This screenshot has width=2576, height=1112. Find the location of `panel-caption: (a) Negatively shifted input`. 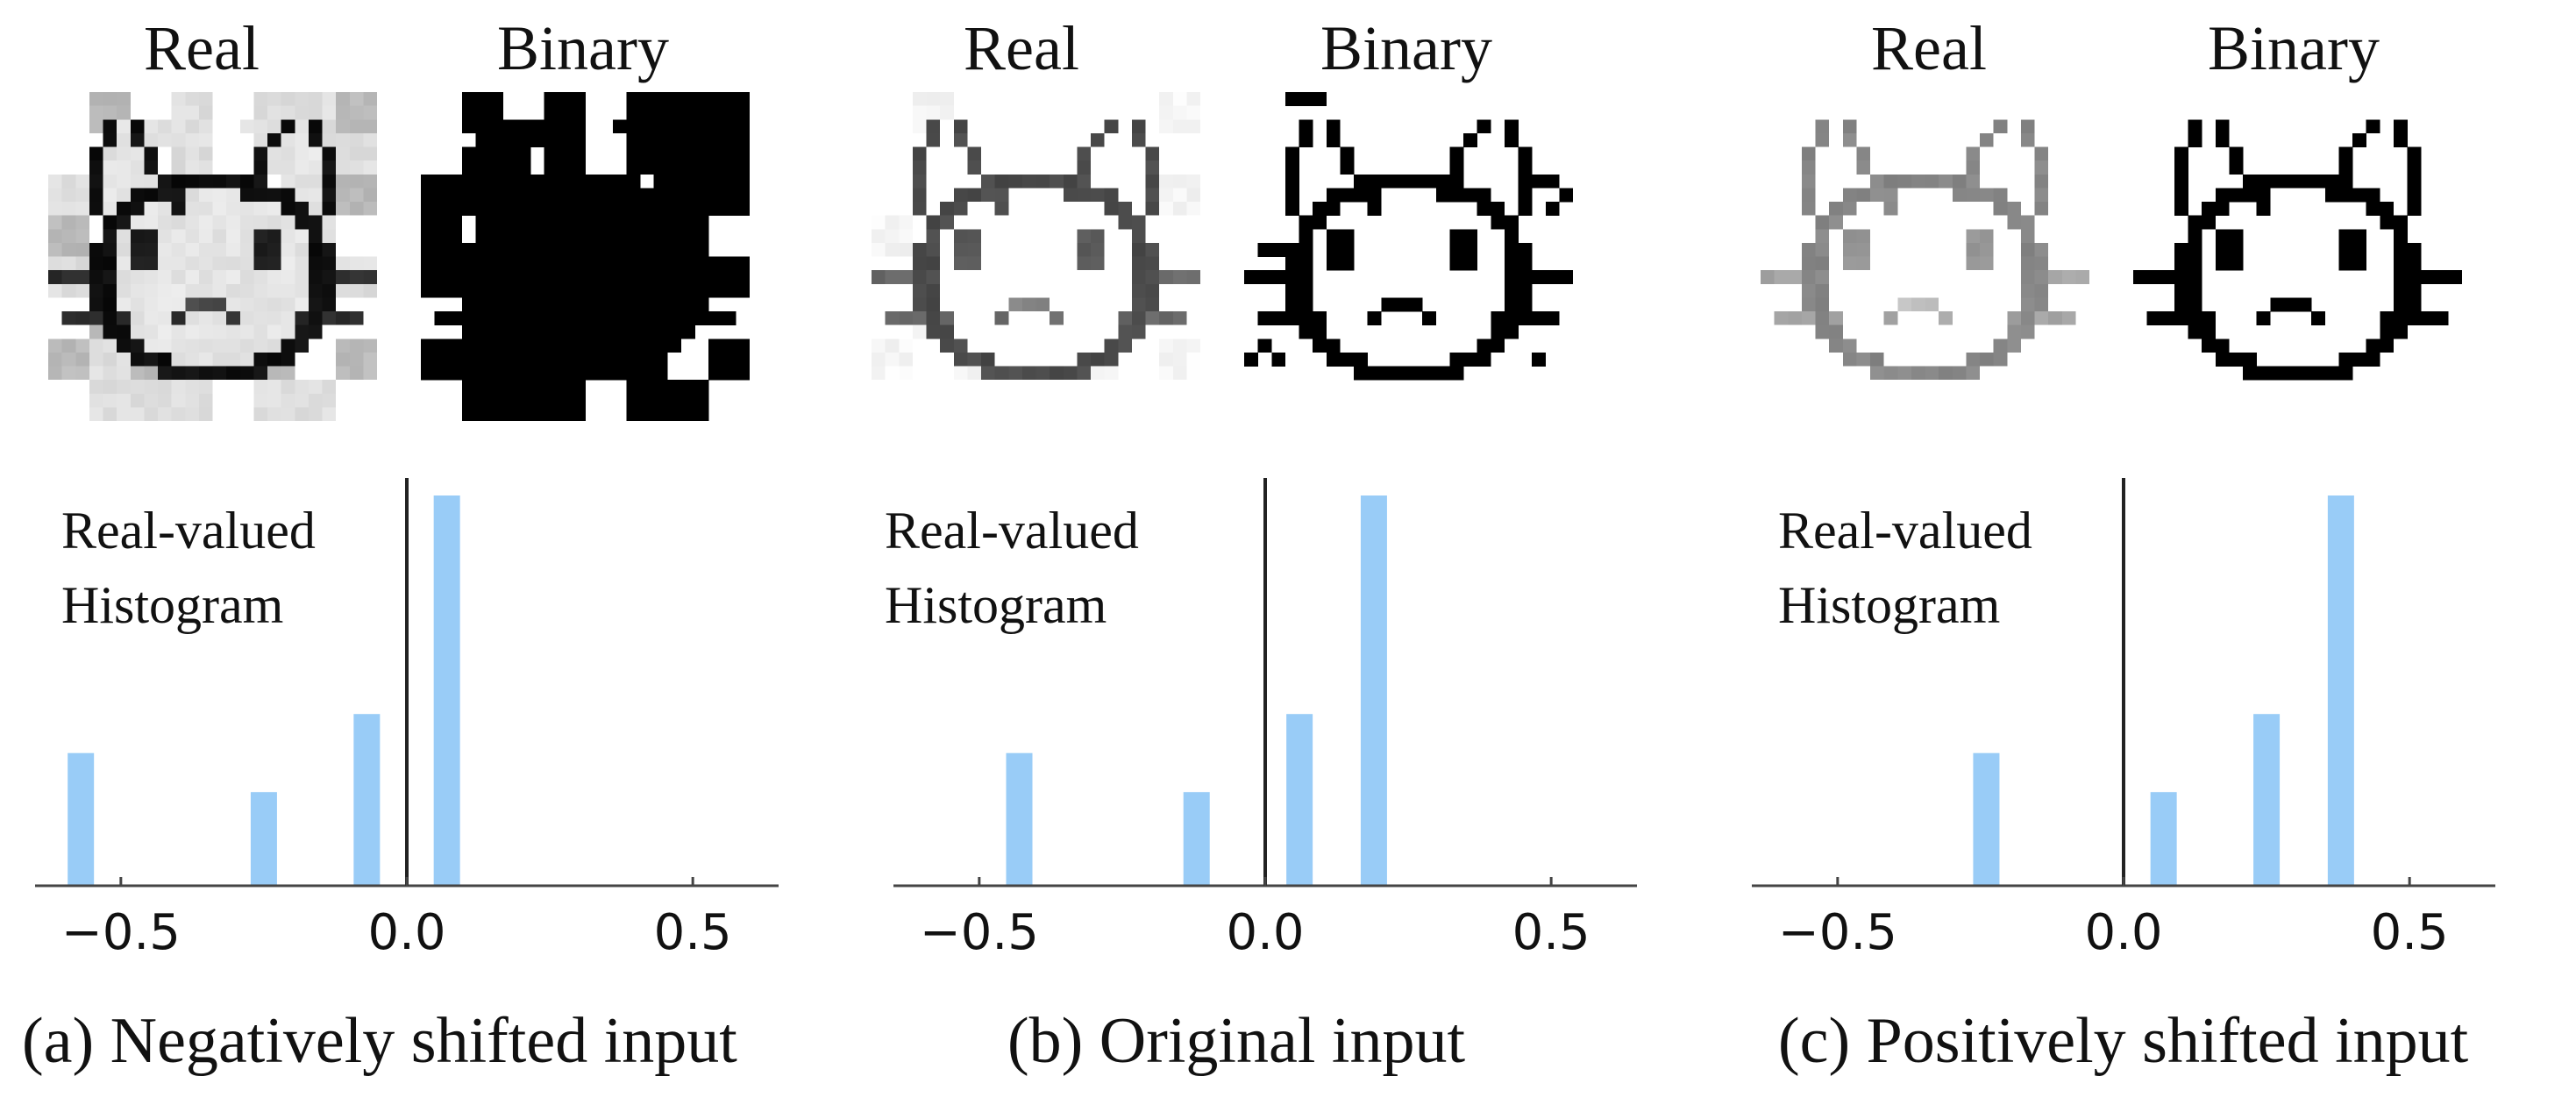

panel-caption: (a) Negatively shifted input is located at coordinates (379, 1041).